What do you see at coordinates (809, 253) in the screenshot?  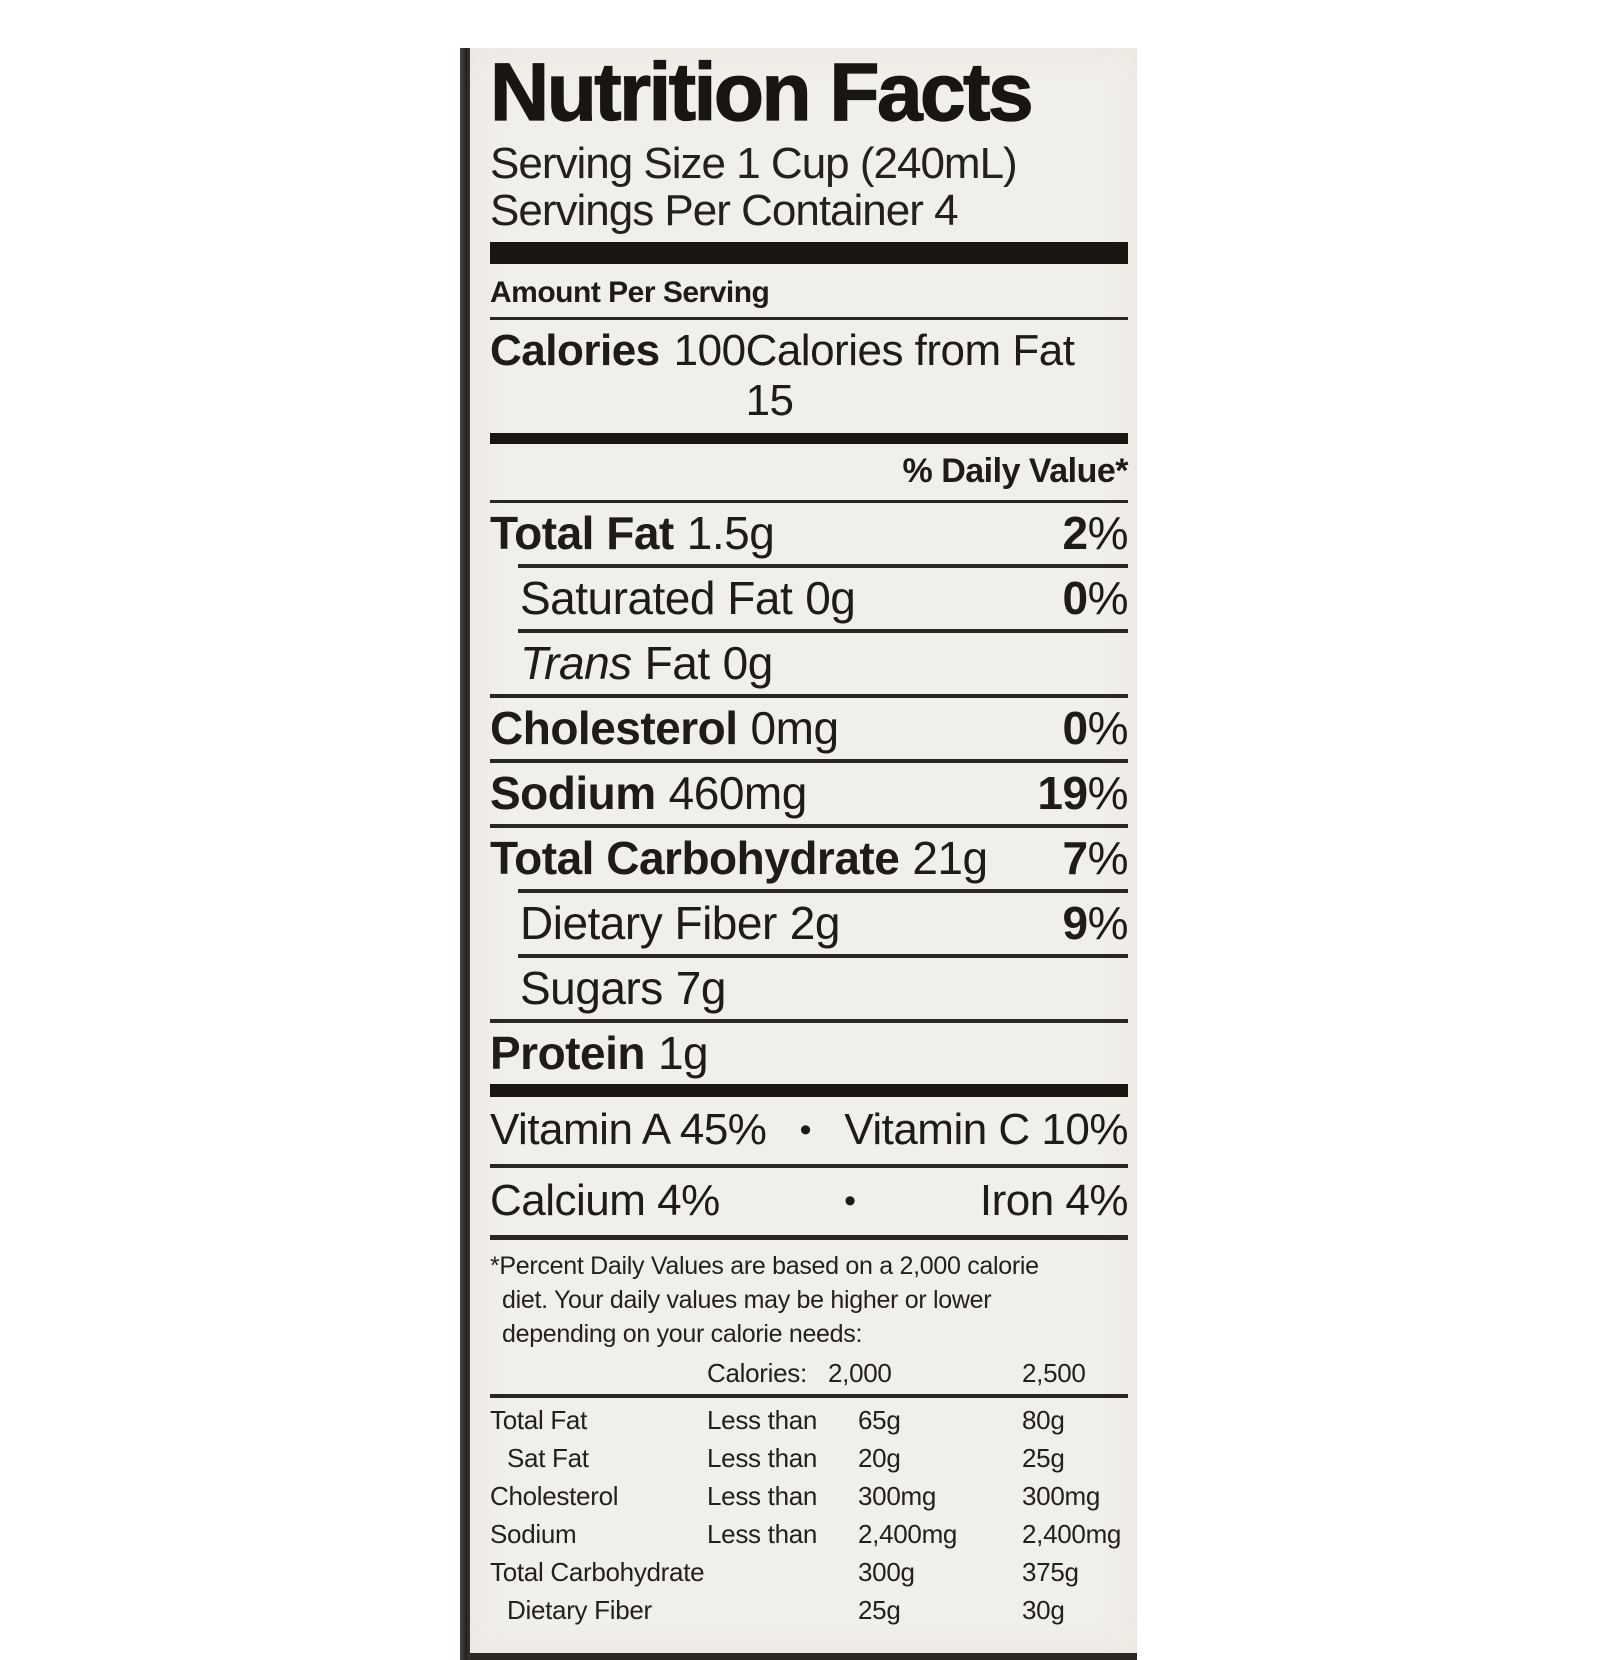 I see `divider-thick-top` at bounding box center [809, 253].